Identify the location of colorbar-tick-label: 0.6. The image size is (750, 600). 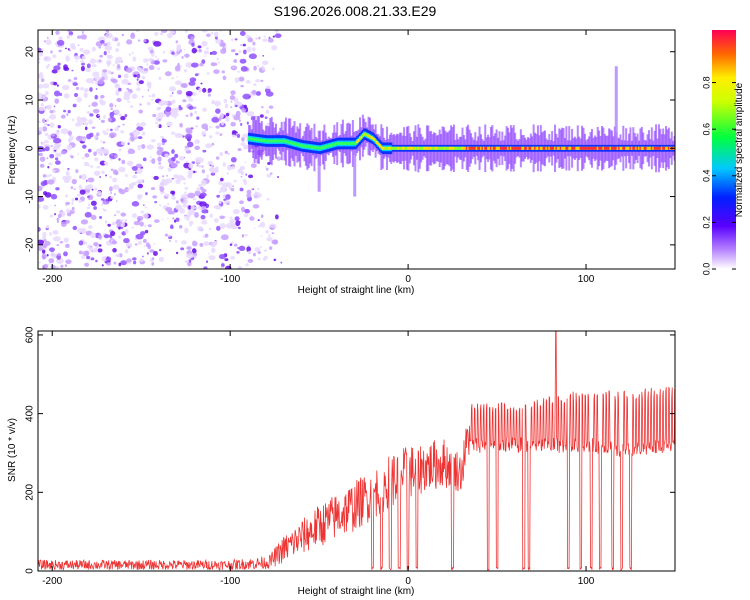
(706, 129).